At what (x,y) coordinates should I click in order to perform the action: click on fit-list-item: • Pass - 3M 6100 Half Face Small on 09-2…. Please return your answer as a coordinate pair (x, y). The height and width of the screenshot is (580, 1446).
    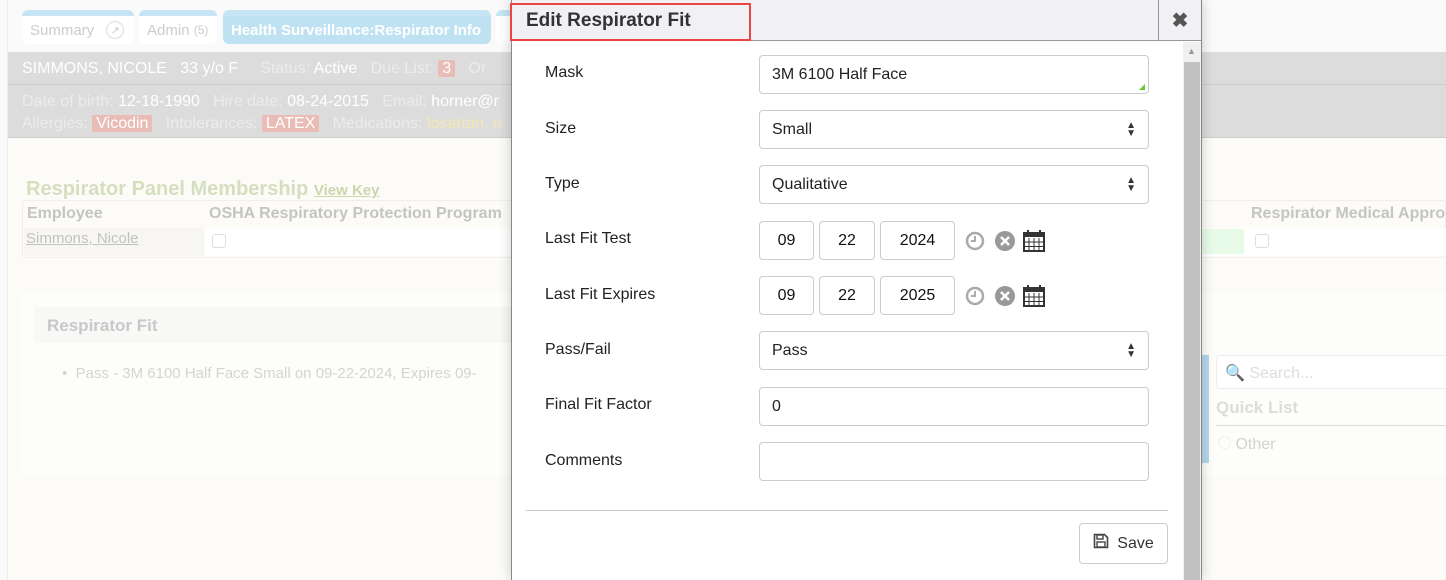
    Looking at the image, I should click on (269, 373).